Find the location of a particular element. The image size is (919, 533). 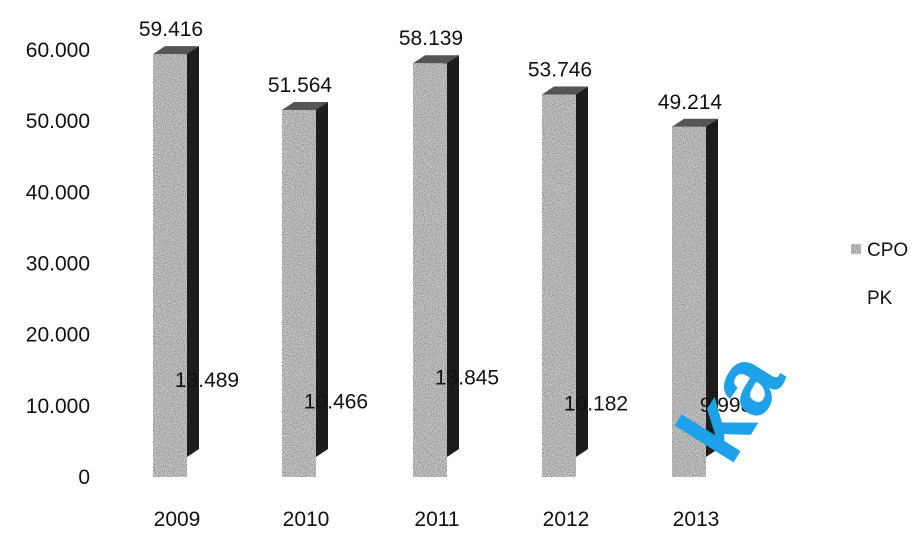

data-label-pk: 13.489 is located at coordinates (207, 380).